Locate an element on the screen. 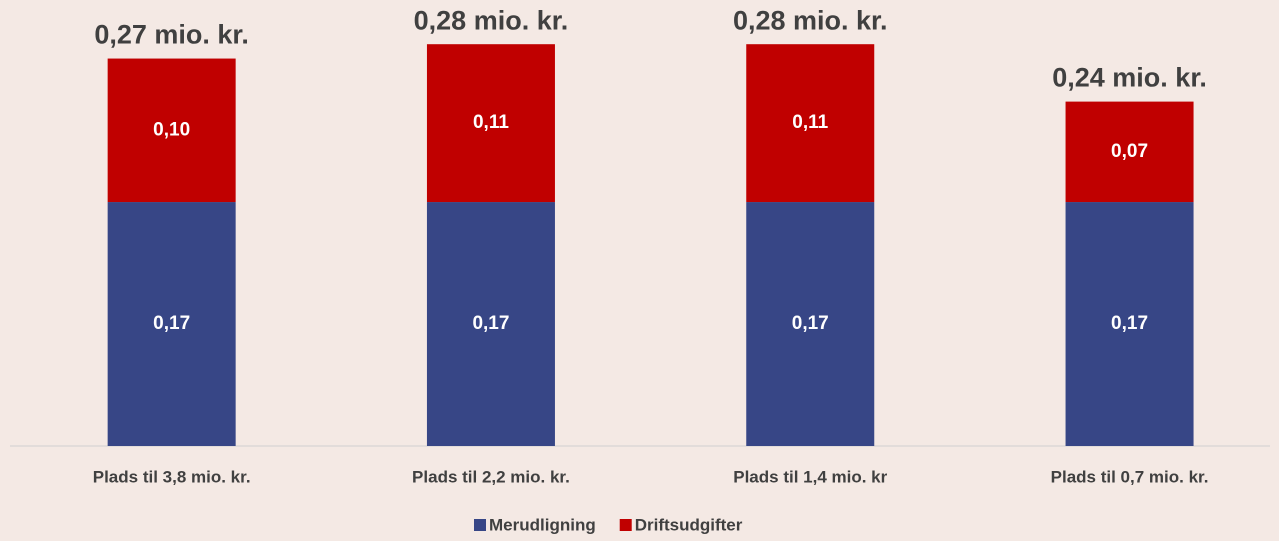 The width and height of the screenshot is (1279, 541). x-tick-label: Plads til 1,4 mio. kr is located at coordinates (810, 476).